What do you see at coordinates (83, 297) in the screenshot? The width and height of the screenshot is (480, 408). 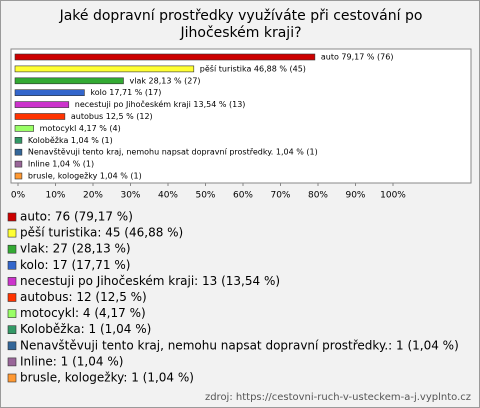 I see `legend-label: autobus: 12 (12,5 %)` at bounding box center [83, 297].